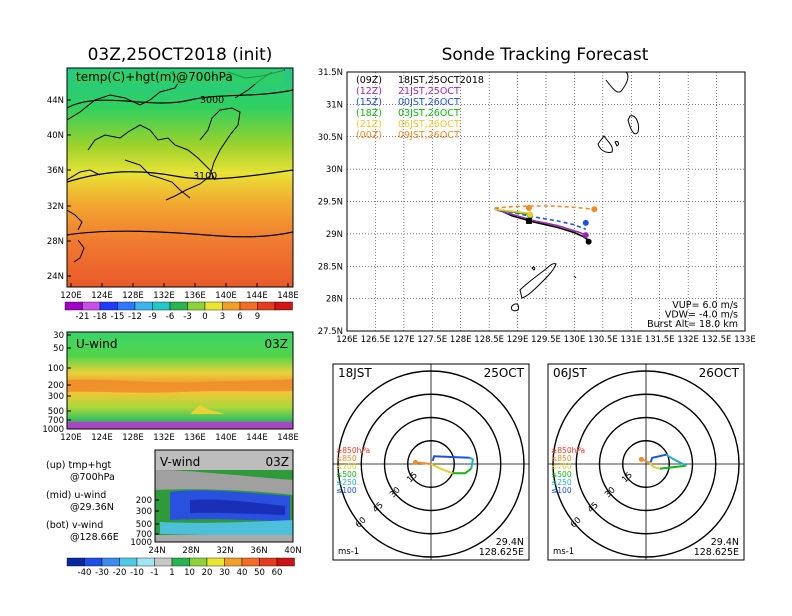  Describe the element at coordinates (96, 344) in the screenshot. I see `u-wind-label: U-wind` at that location.